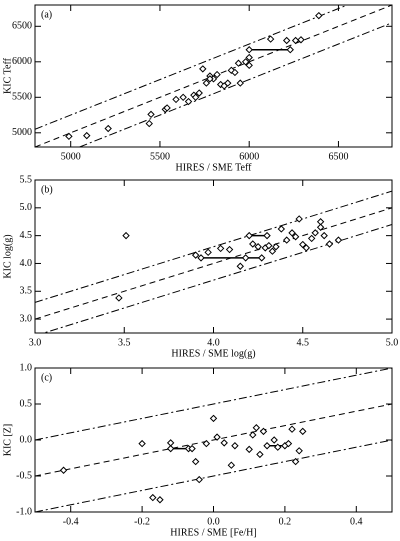  What do you see at coordinates (26, 318) in the screenshot?
I see `y-tick-label: 3.0` at bounding box center [26, 318].